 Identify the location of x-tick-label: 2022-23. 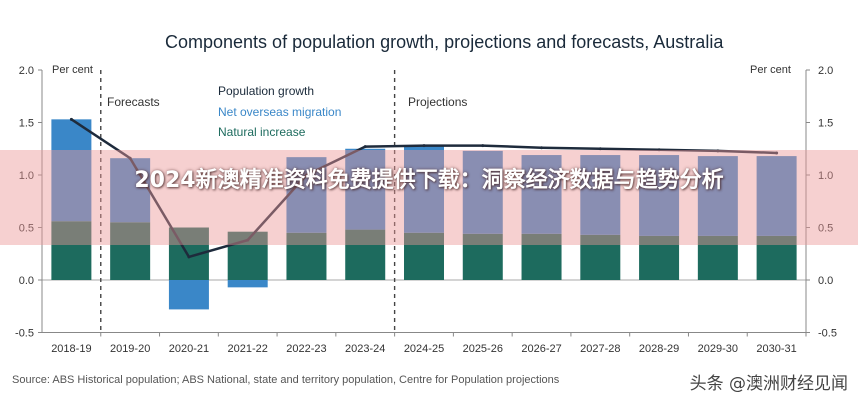
(306, 349).